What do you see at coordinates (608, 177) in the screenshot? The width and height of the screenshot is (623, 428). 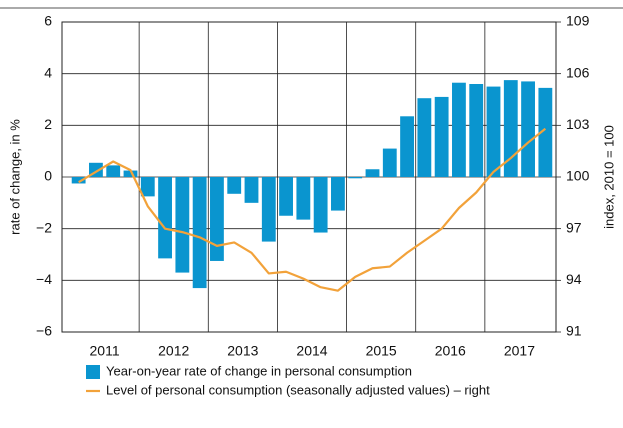 I see `y2-axis-label: index, 2010 = 100` at bounding box center [608, 177].